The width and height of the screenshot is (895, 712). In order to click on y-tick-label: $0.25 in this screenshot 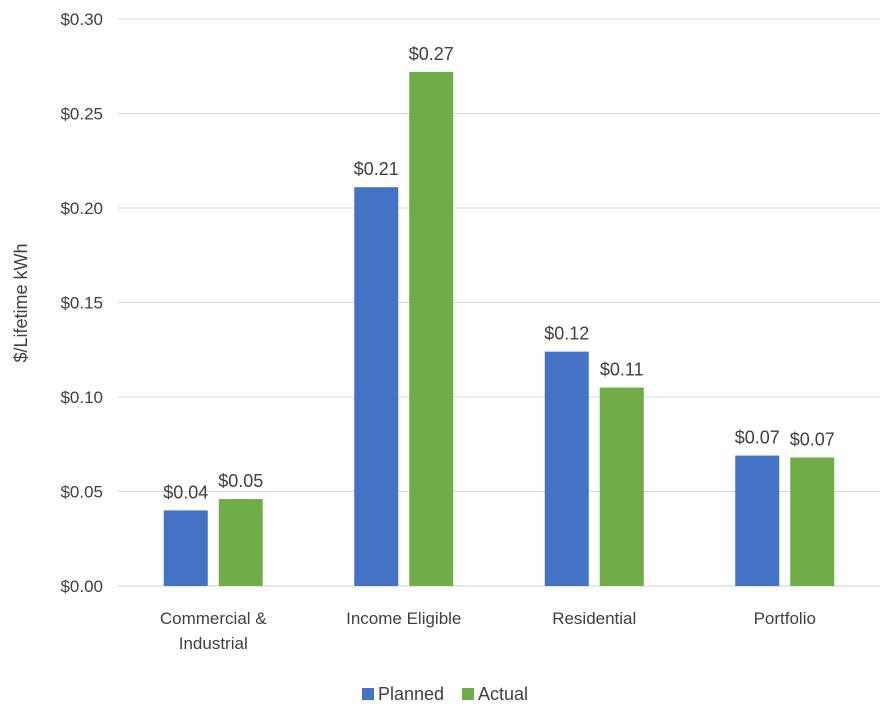, I will do `click(81, 114)`.